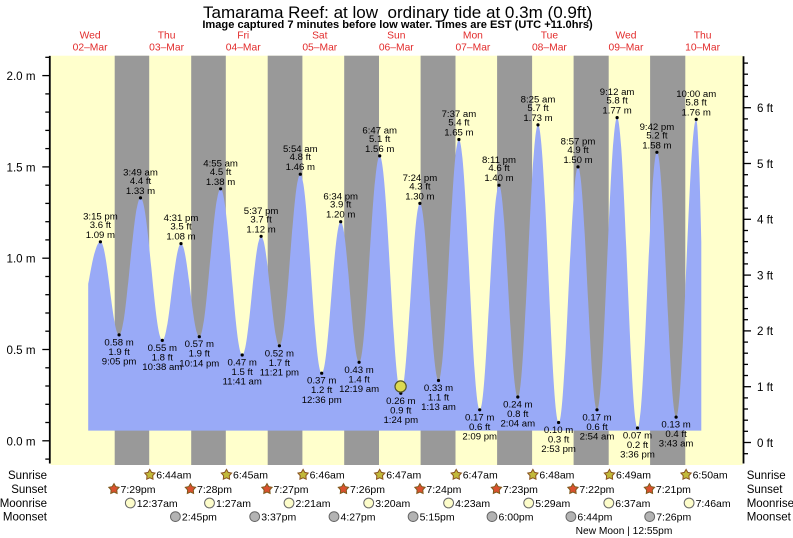 This screenshot has width=793, height=538. What do you see at coordinates (552, 504) in the screenshot?
I see `svg-text: 5:29am` at bounding box center [552, 504].